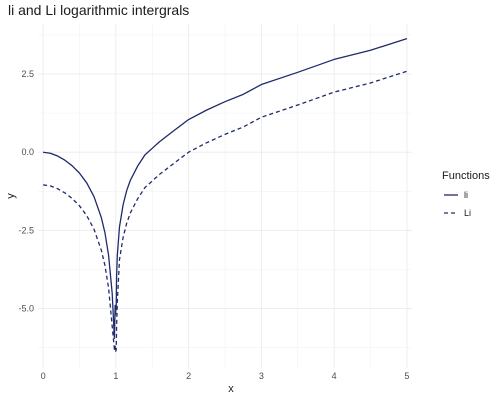  Describe the element at coordinates (334, 376) in the screenshot. I see `x-tick-label: 4` at that location.